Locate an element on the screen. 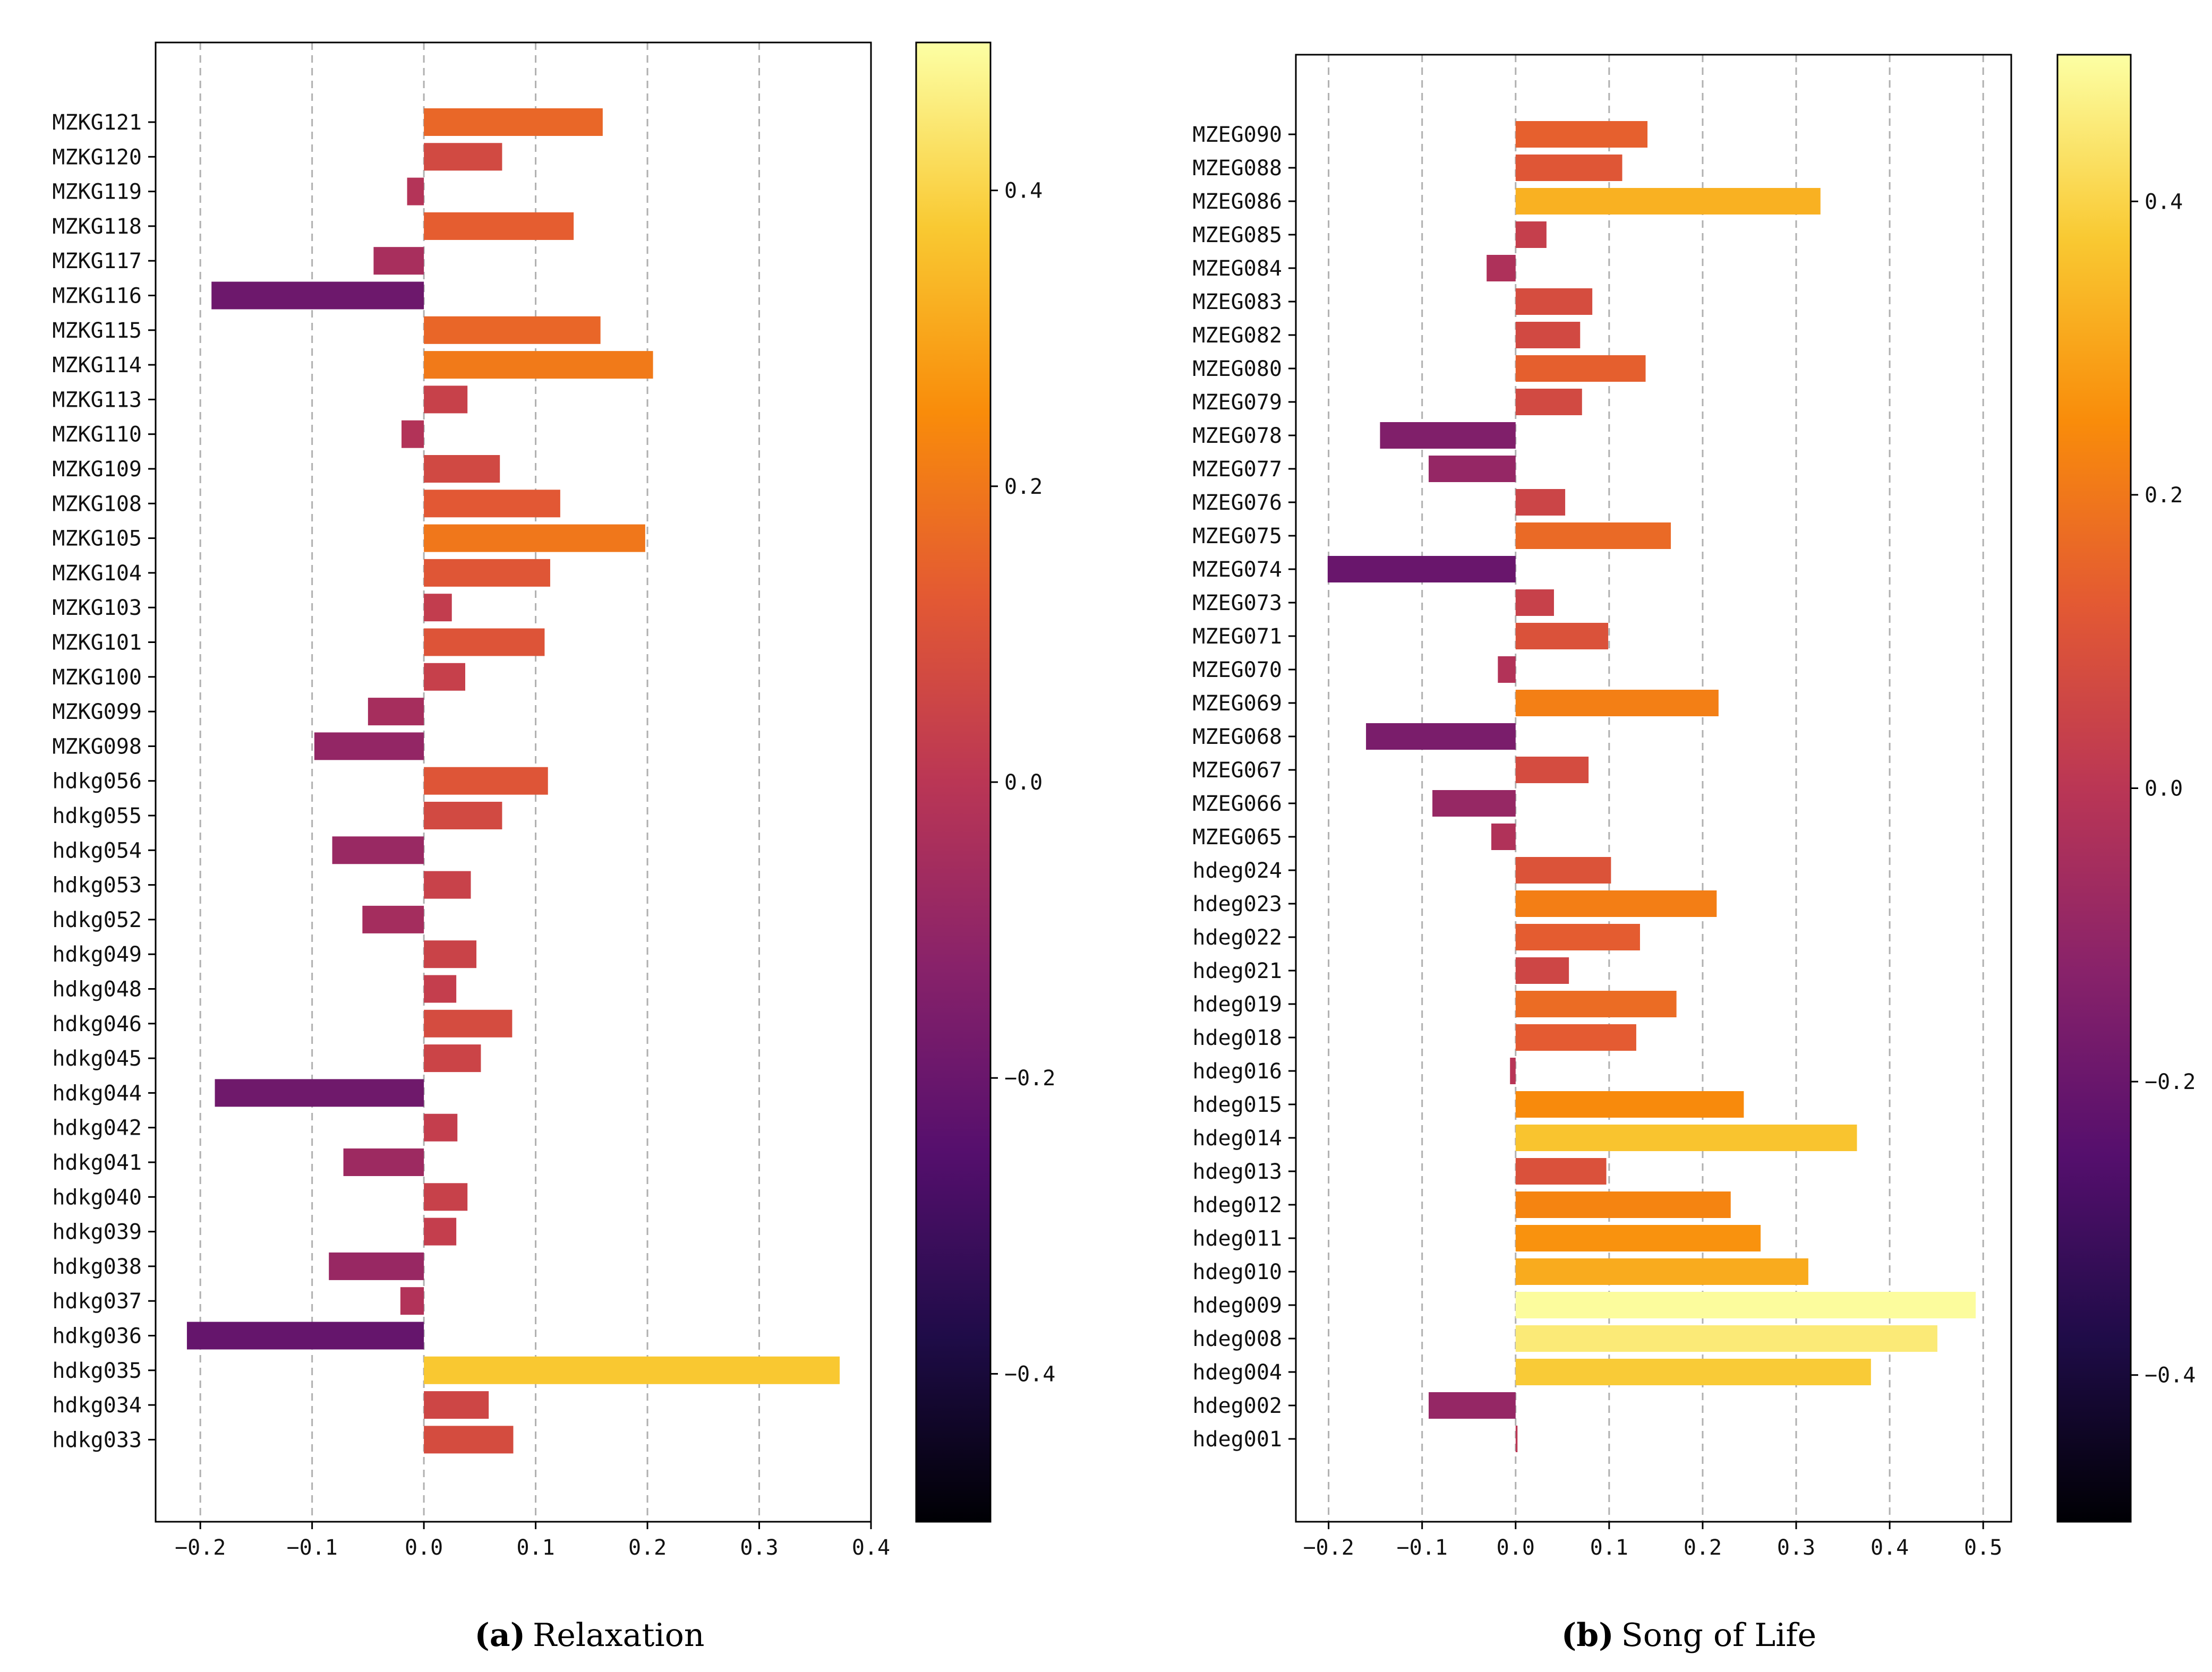 The height and width of the screenshot is (1672, 2212). y-tick-label: MZEG069 is located at coordinates (1237, 703).